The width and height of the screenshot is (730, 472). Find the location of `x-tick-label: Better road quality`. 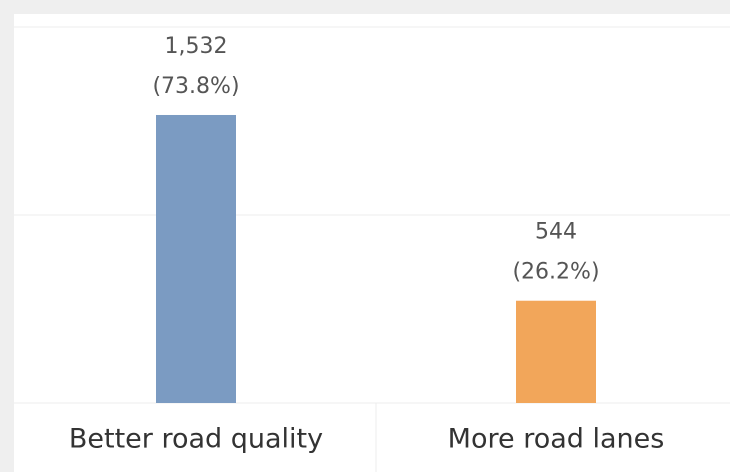

x-tick-label: Better road quality is located at coordinates (196, 439).